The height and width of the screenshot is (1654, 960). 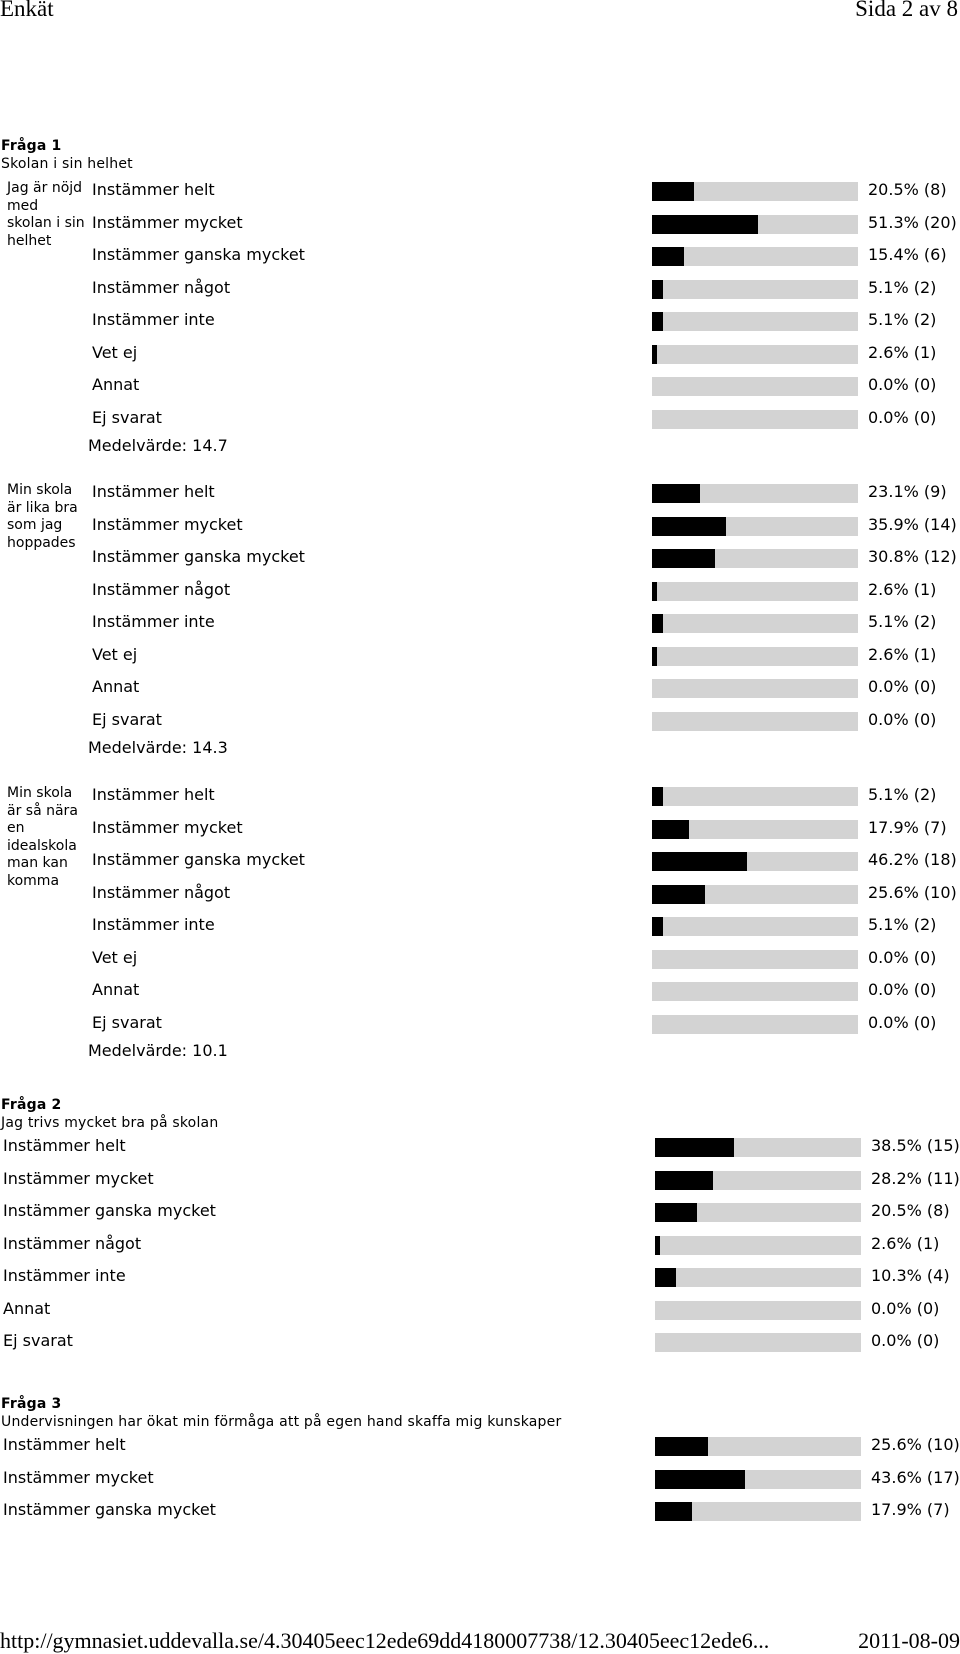 What do you see at coordinates (907, 254) in the screenshot?
I see `response-value: 15.4% (6)` at bounding box center [907, 254].